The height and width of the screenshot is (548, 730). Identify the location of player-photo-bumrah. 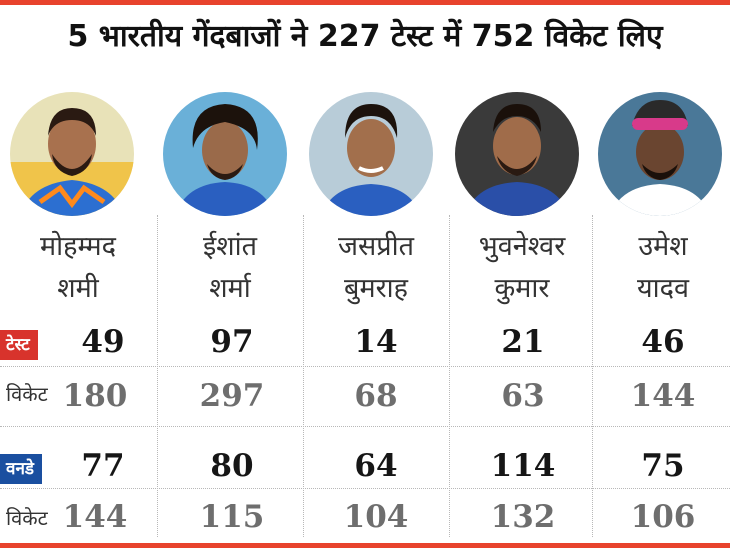
(371, 154).